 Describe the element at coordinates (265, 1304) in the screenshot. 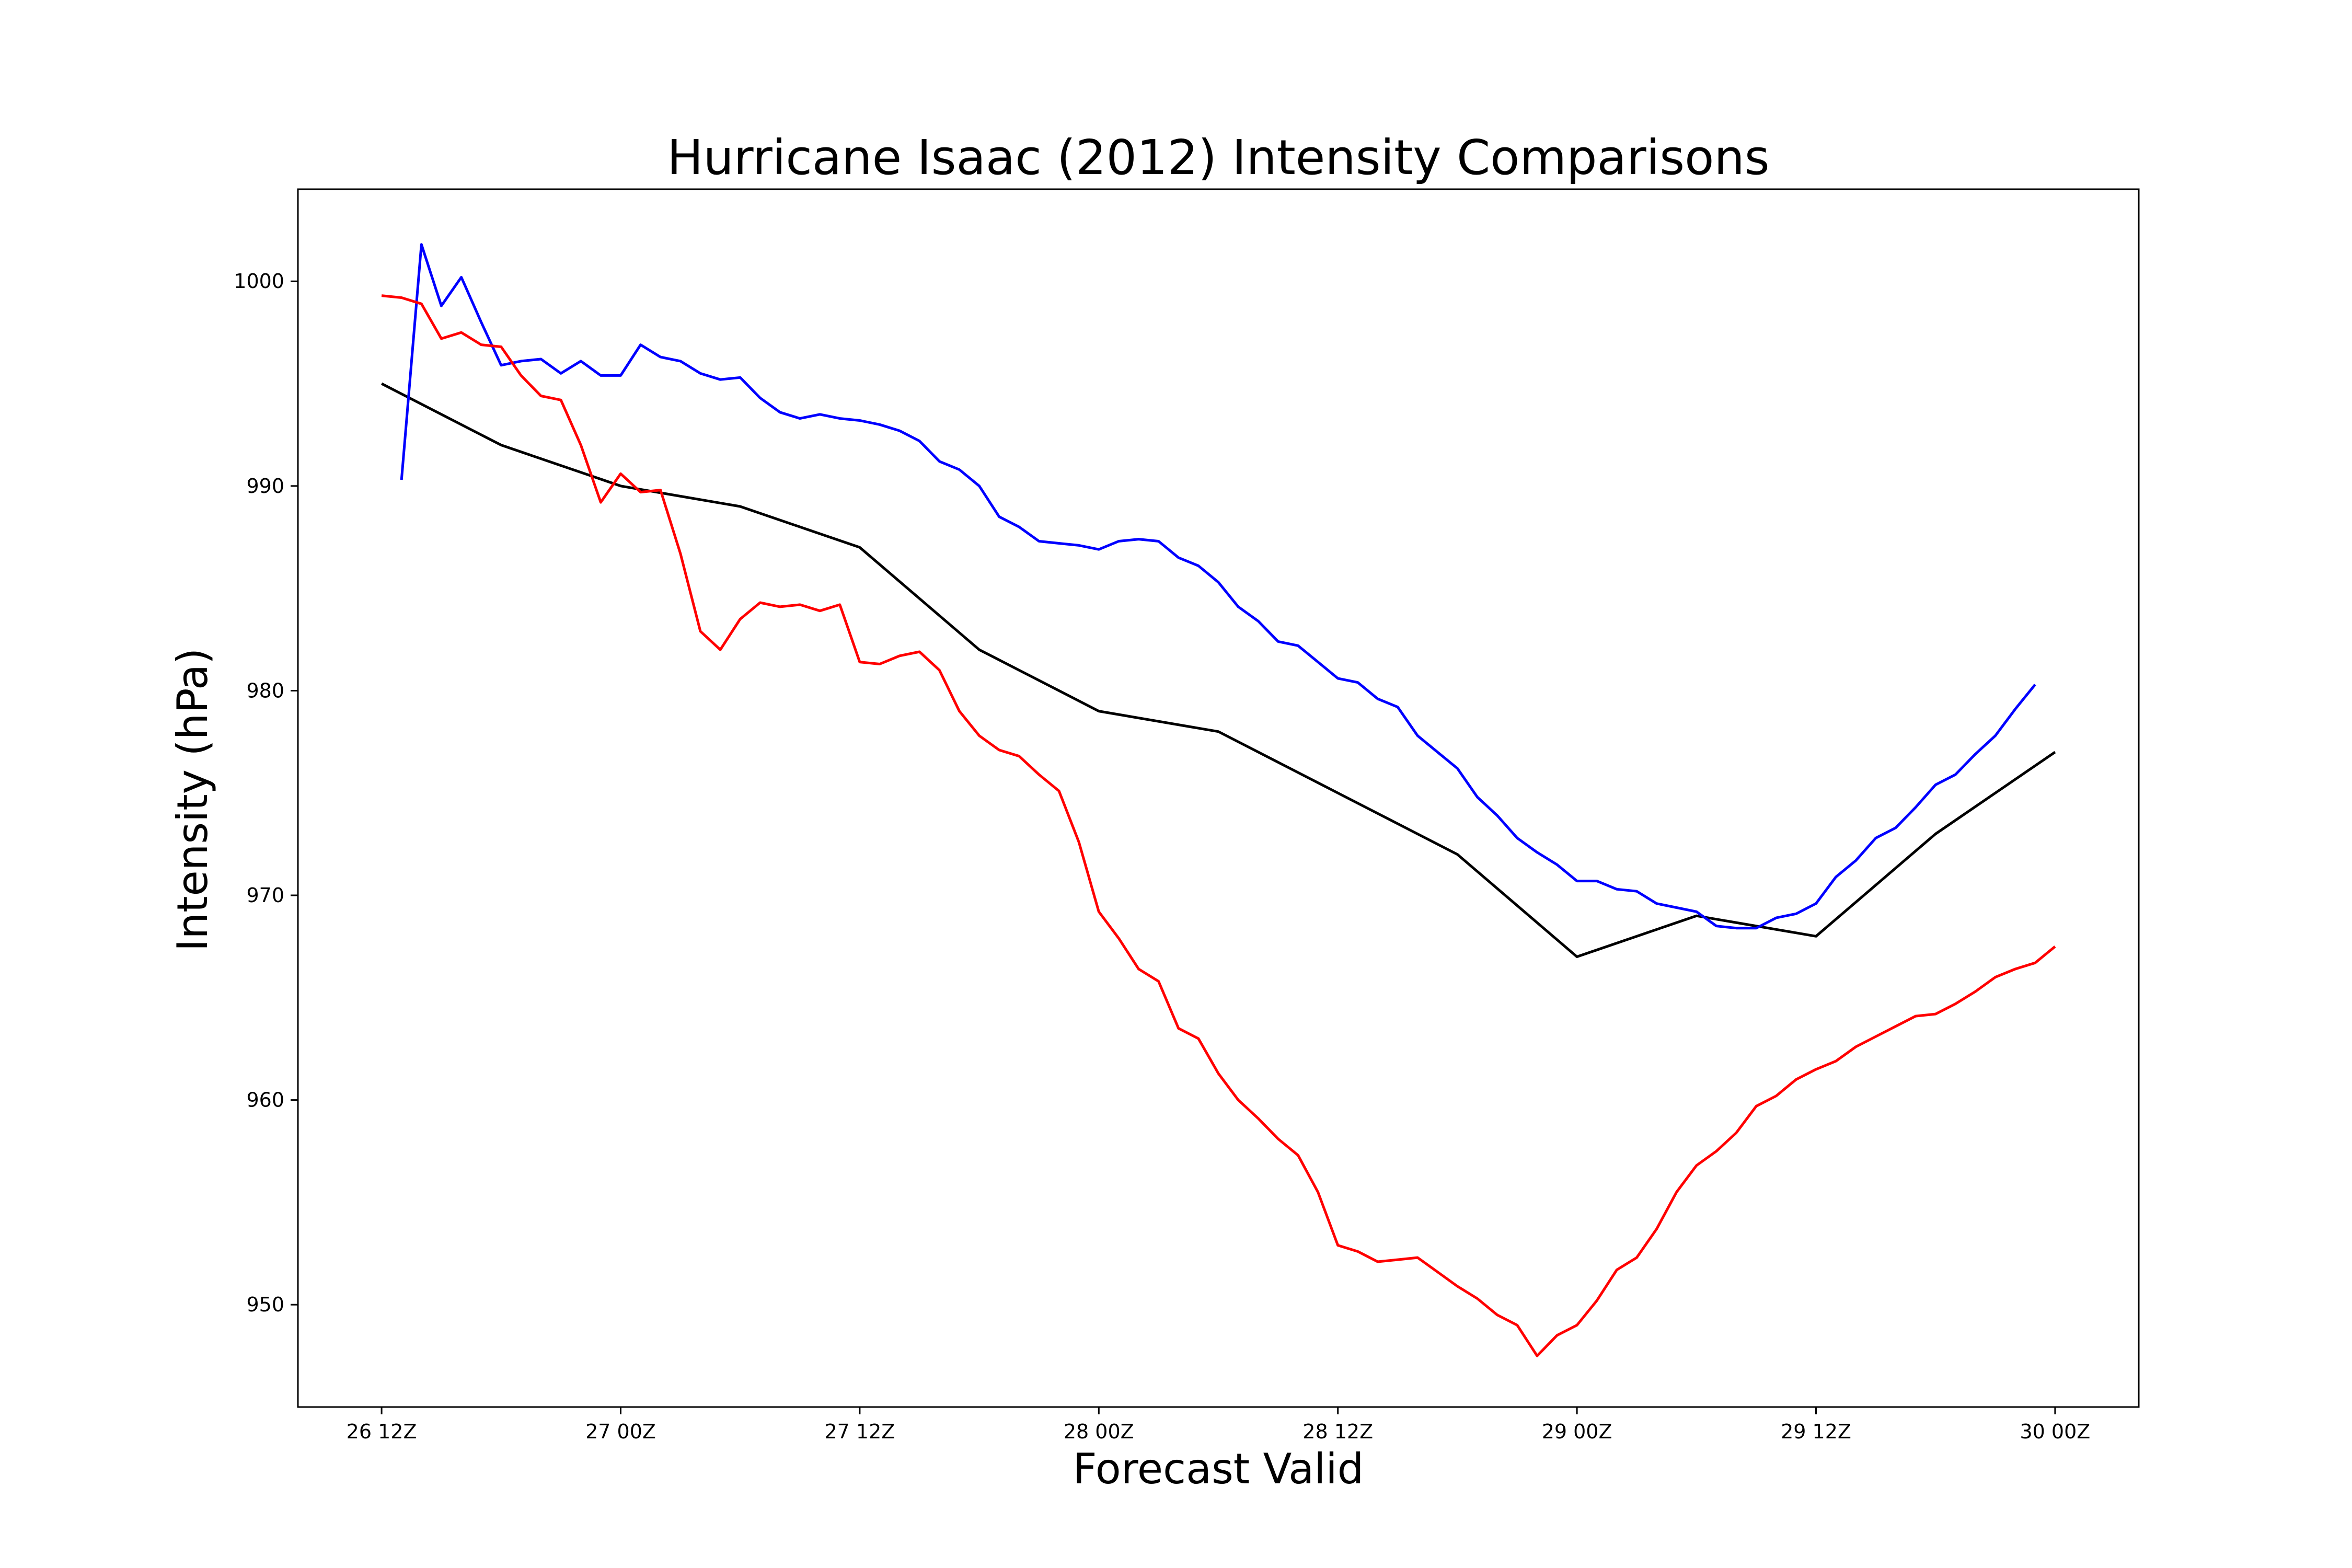

I see `y-tick-label: 950` at that location.